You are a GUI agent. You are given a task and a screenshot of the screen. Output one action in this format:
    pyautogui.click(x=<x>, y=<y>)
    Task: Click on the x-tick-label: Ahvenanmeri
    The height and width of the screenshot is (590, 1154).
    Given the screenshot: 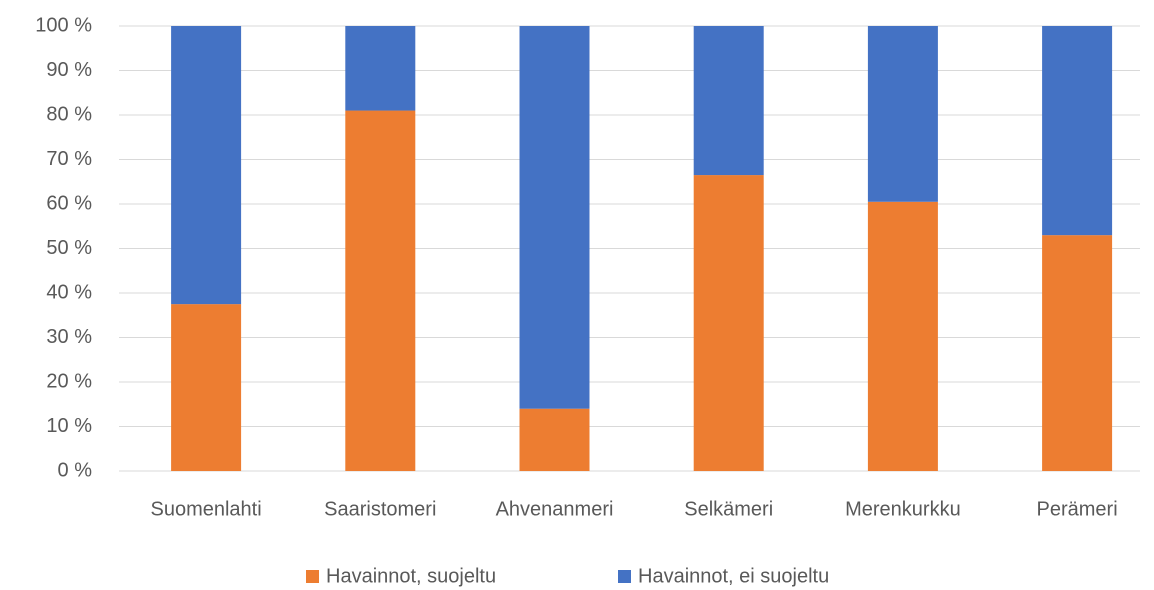 What is the action you would take?
    pyautogui.click(x=555, y=509)
    